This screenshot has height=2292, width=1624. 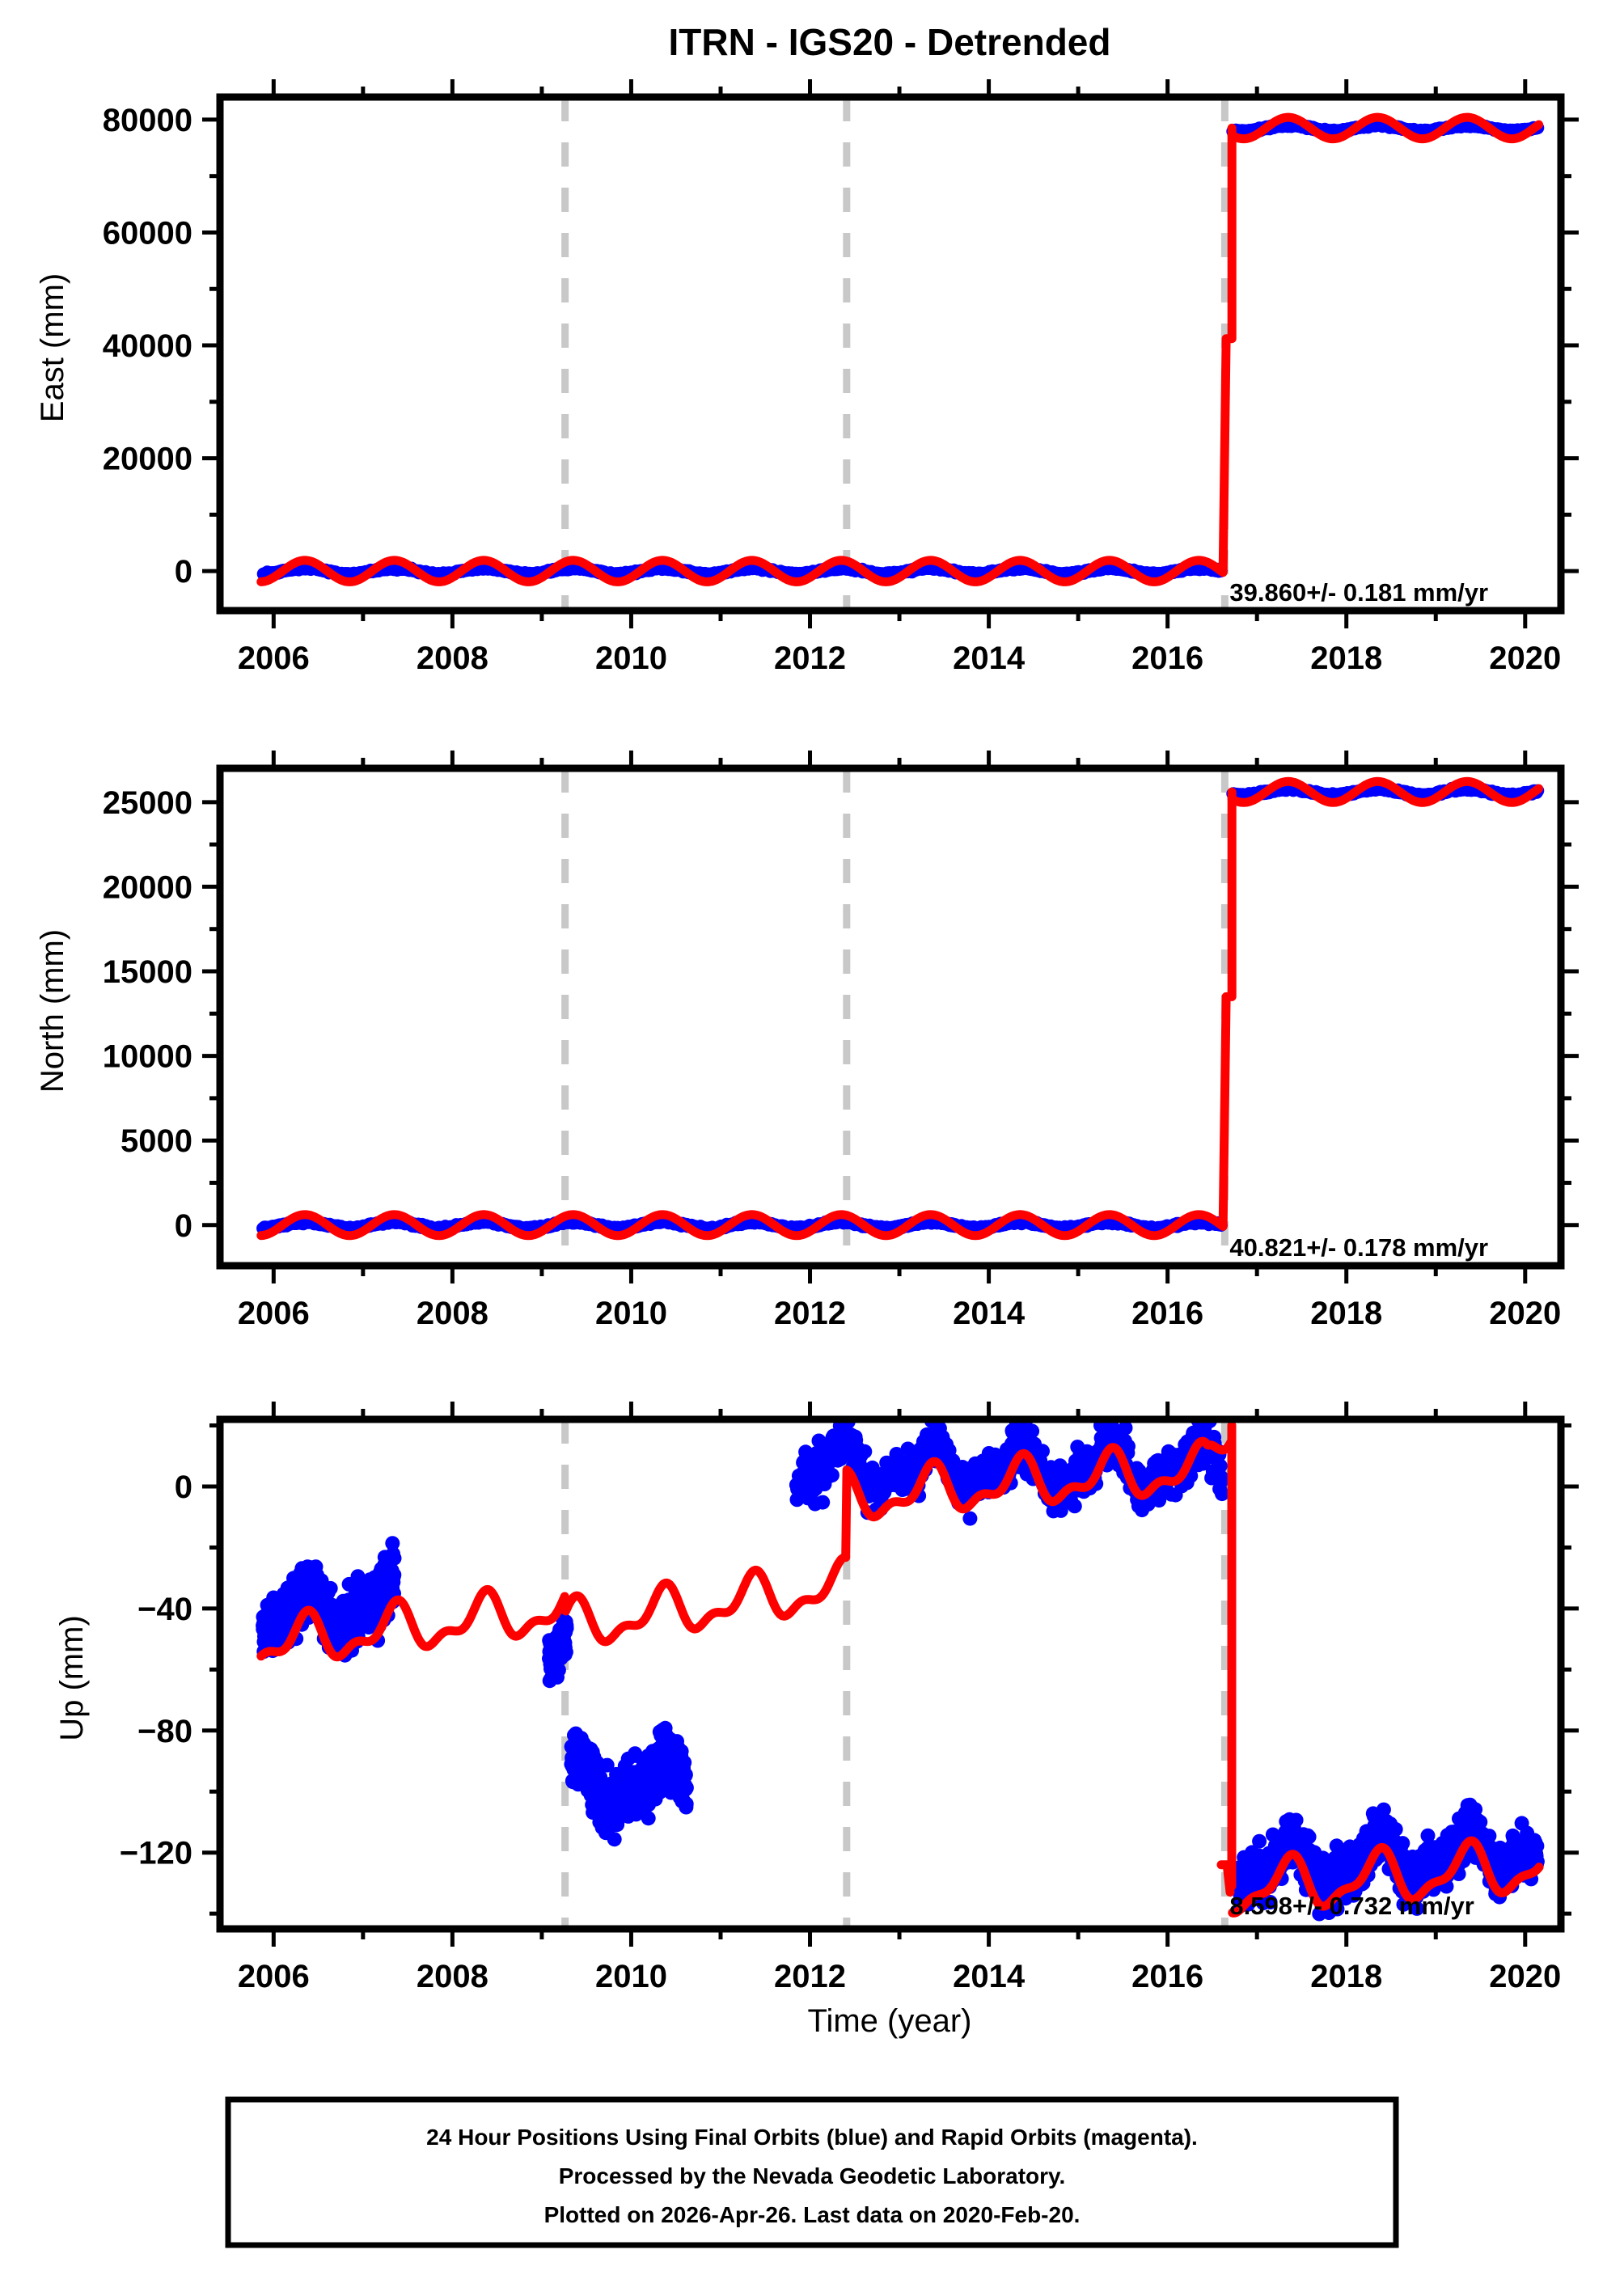 I want to click on footer-box, so click(x=812, y=2172).